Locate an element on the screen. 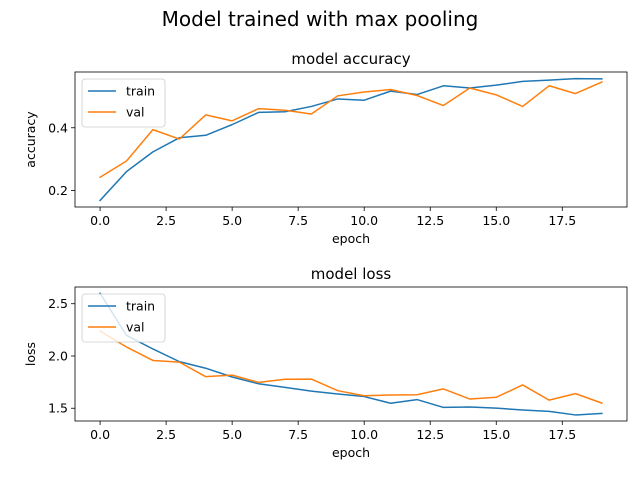  accuracy-chart-title: model accuracy is located at coordinates (350, 59).